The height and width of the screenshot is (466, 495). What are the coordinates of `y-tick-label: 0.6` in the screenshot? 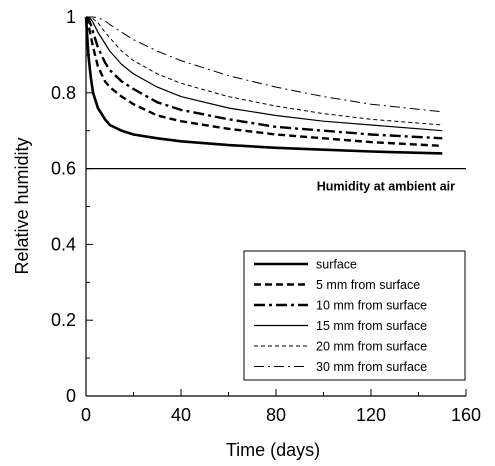 It's located at (63, 169).